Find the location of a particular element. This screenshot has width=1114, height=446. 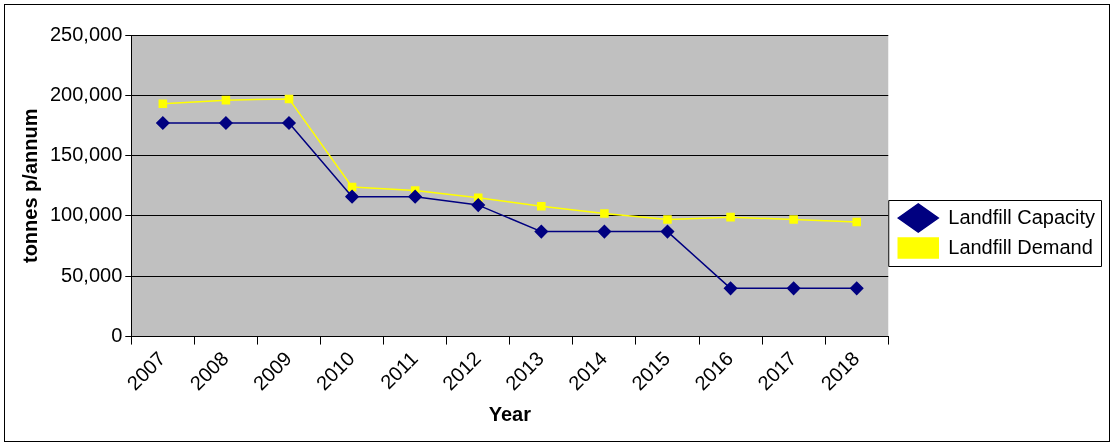

y-tick-label: 150,000 is located at coordinates (86, 154).